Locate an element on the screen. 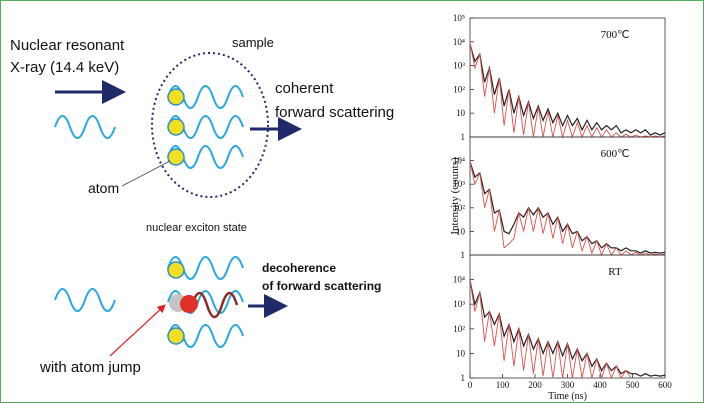  panel-annotation: 700℃ is located at coordinates (615, 35).